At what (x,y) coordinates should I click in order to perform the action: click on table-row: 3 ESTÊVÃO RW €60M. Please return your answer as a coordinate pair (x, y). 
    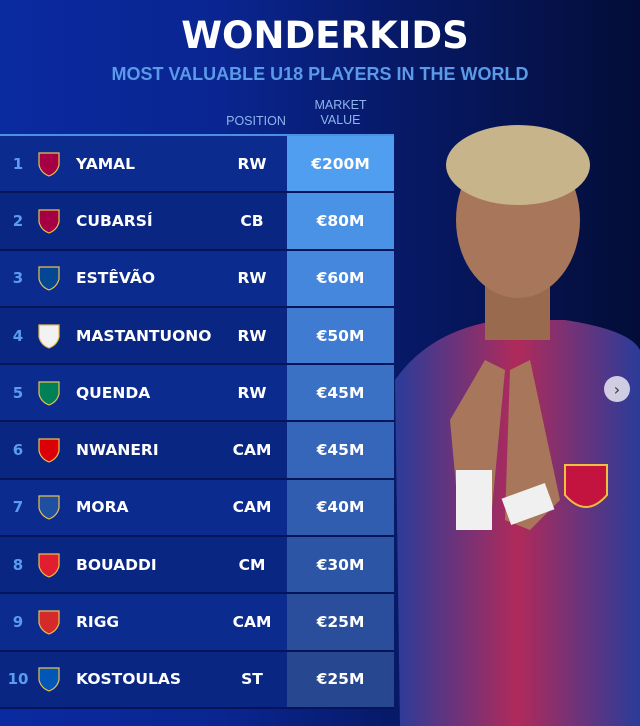
    Looking at the image, I should click on (197, 279).